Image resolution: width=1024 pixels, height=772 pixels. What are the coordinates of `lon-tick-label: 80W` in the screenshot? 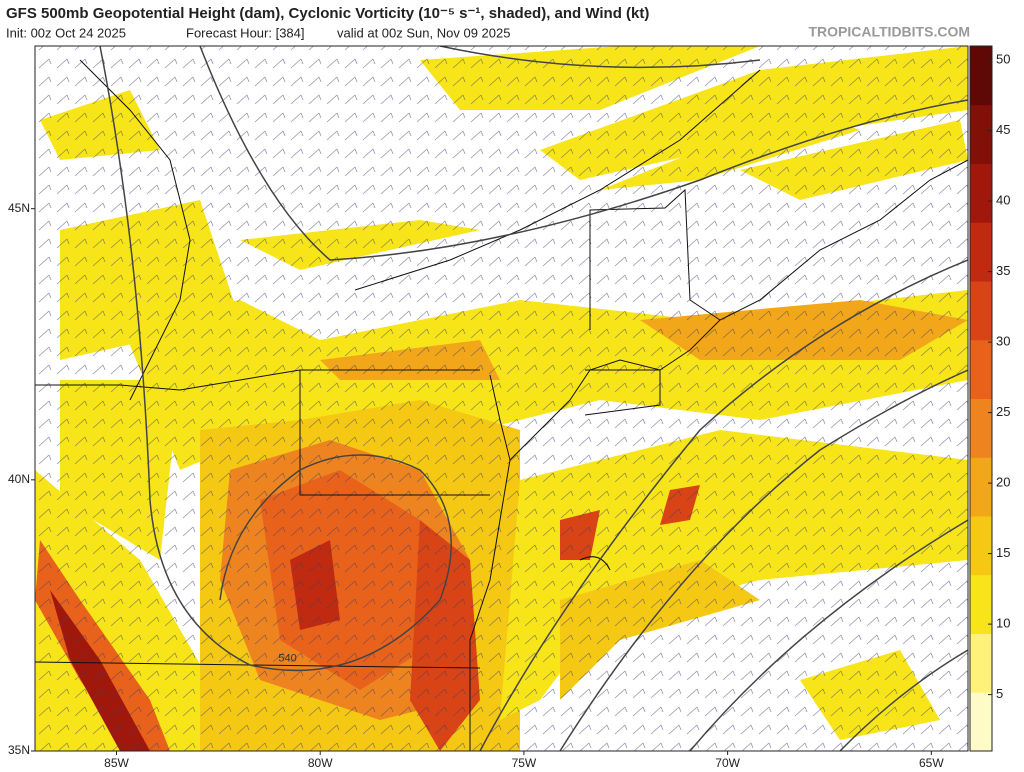 It's located at (320, 763).